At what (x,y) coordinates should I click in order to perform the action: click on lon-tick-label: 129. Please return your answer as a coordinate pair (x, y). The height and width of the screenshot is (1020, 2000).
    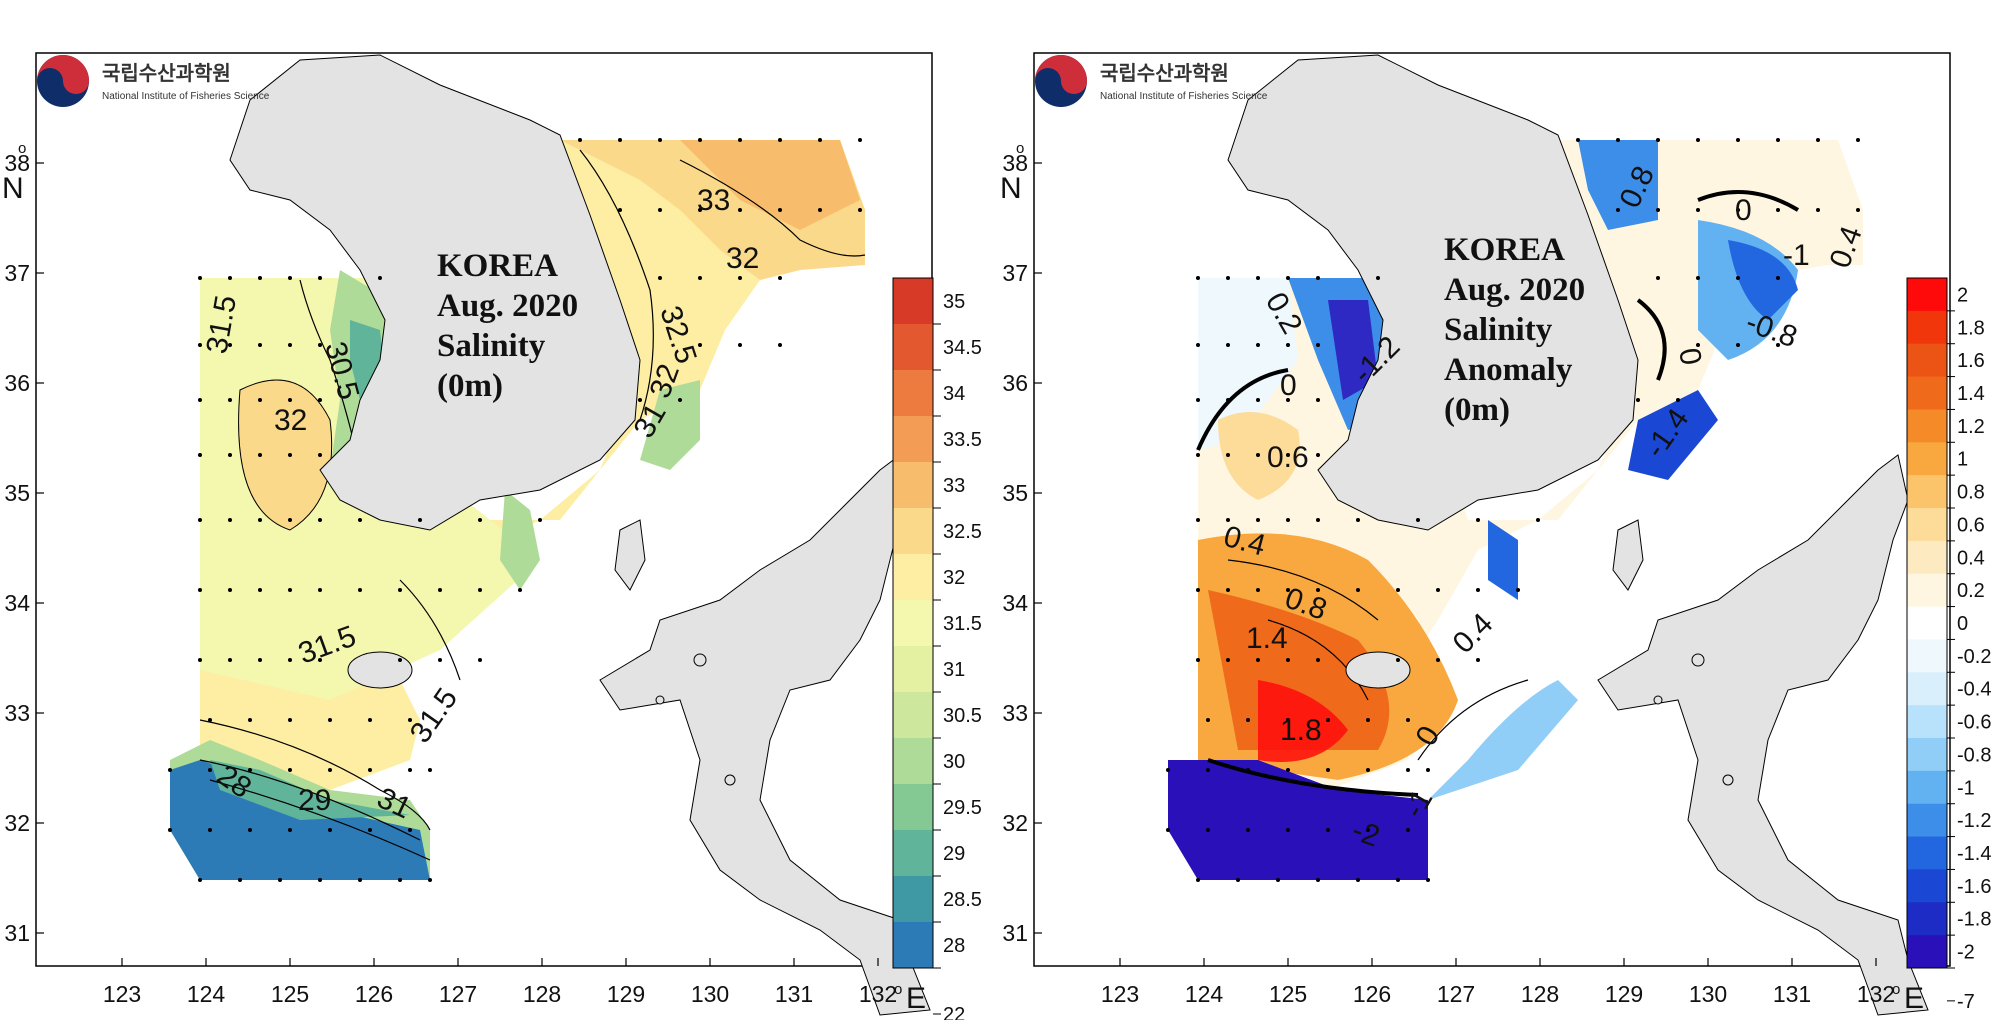
    Looking at the image, I should click on (626, 994).